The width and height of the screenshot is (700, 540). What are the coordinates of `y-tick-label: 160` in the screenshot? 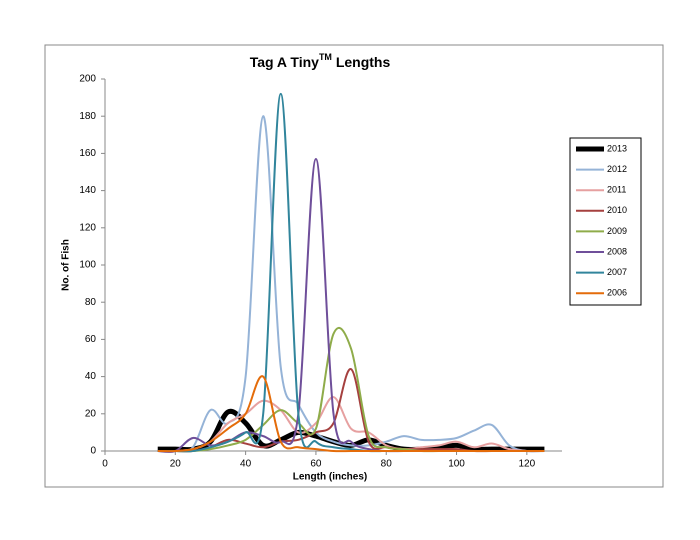 It's located at (87, 153).